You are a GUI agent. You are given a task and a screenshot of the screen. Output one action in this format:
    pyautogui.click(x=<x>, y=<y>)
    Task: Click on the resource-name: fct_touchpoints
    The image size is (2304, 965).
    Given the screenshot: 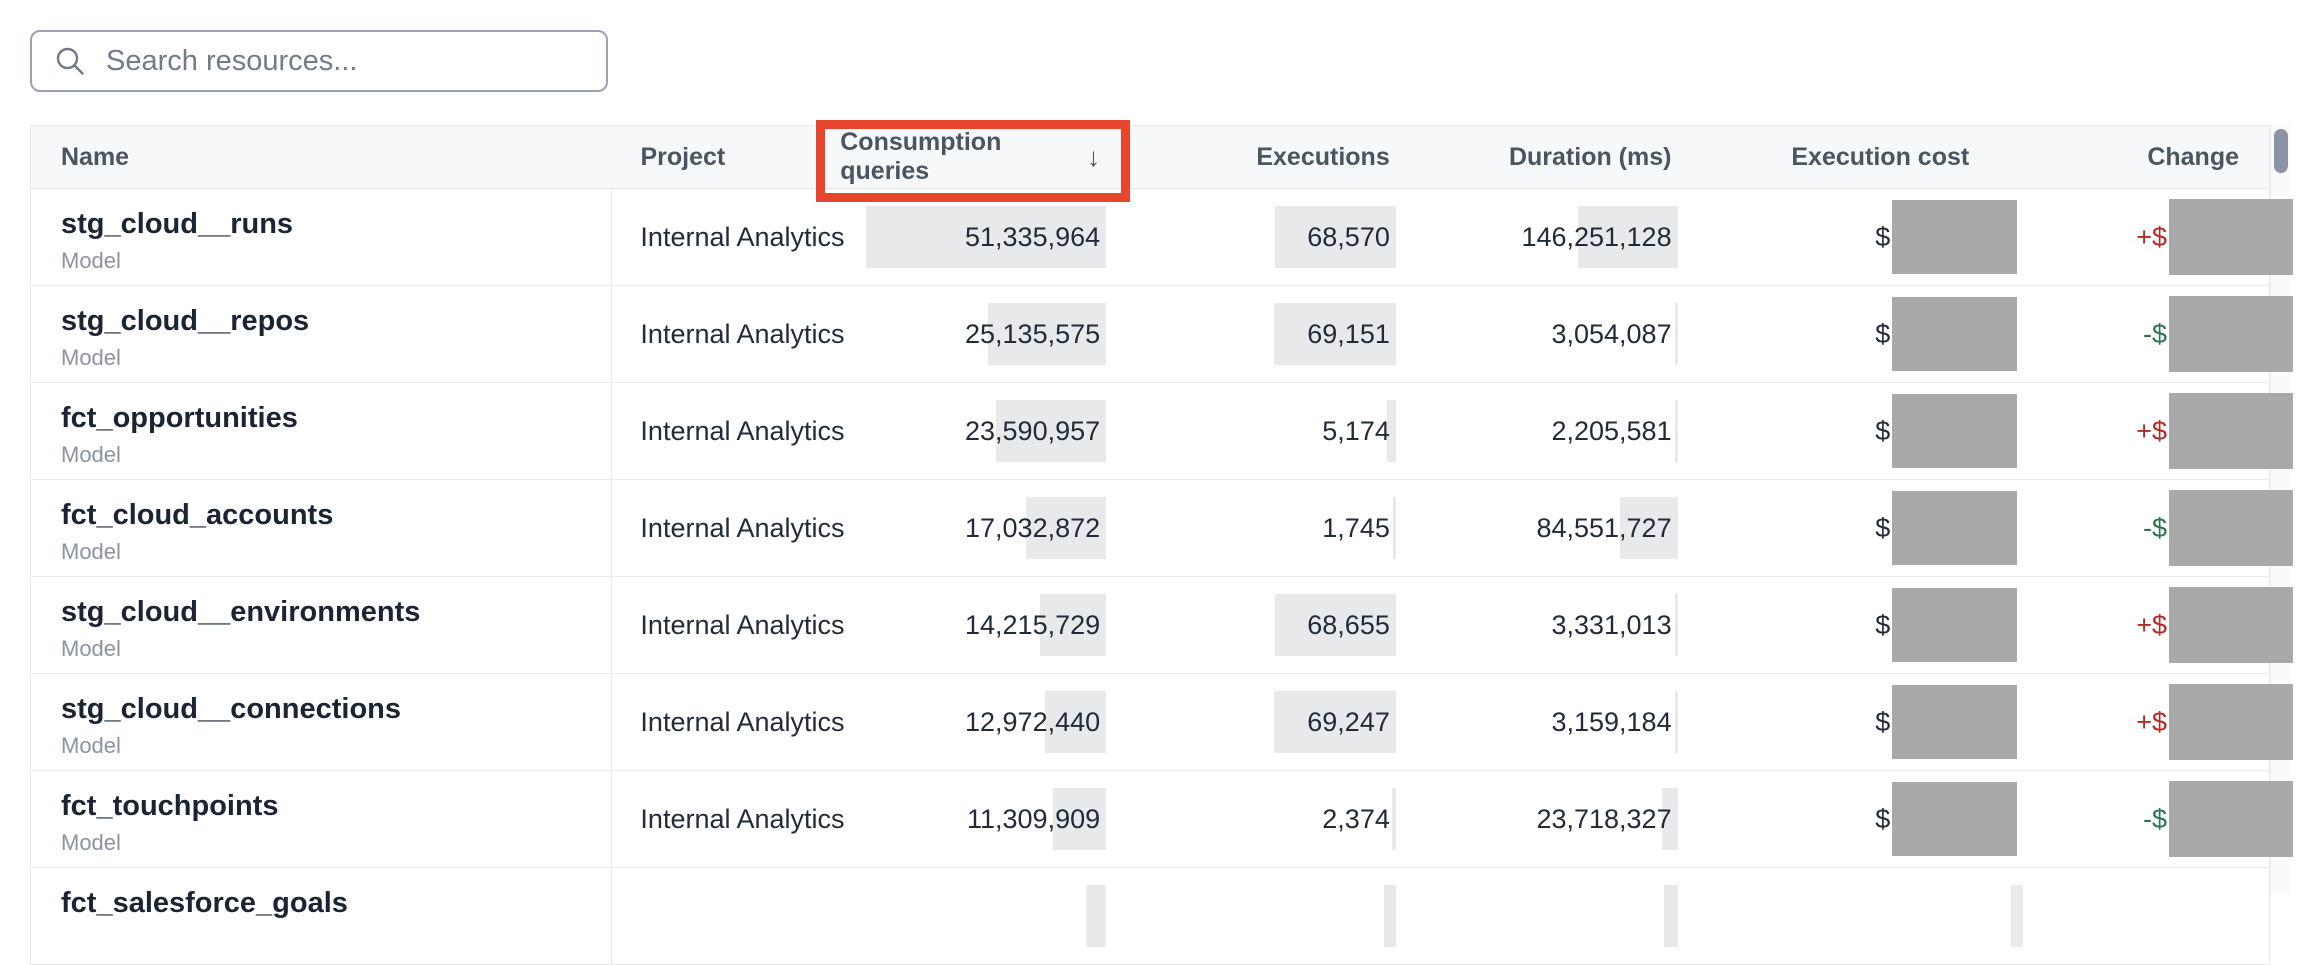 What is the action you would take?
    pyautogui.click(x=170, y=806)
    